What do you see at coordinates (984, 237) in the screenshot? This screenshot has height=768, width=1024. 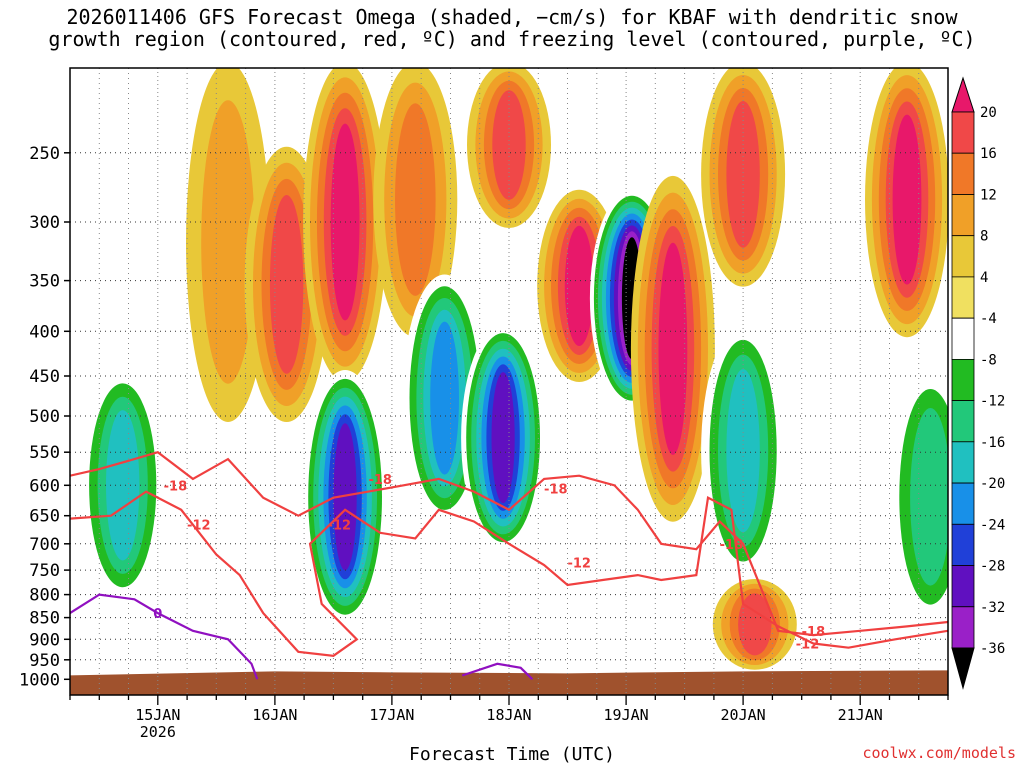 I see `colorbar-label: 8` at bounding box center [984, 237].